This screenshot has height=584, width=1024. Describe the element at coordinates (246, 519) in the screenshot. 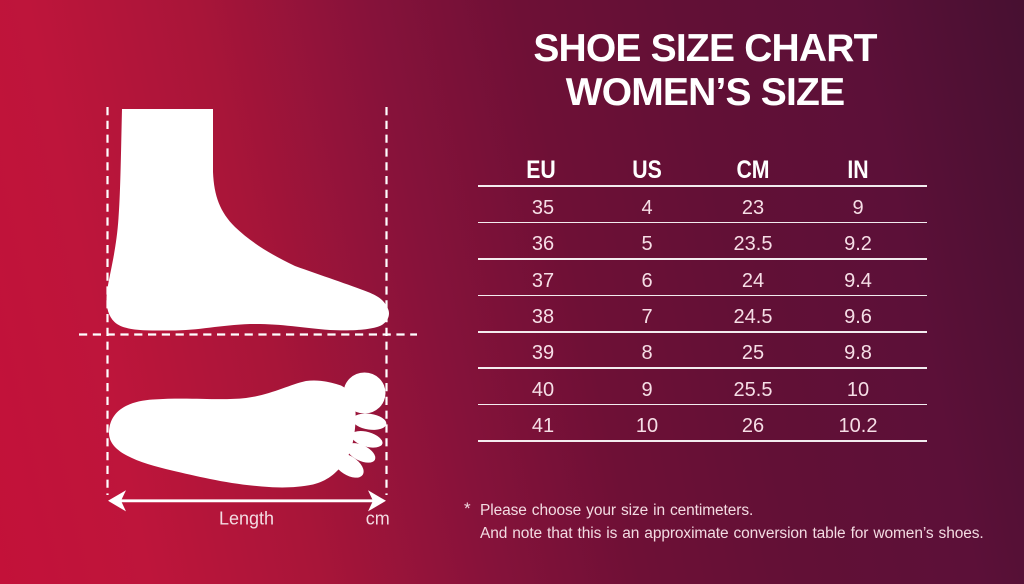

I see `svg-text: Length` at that location.